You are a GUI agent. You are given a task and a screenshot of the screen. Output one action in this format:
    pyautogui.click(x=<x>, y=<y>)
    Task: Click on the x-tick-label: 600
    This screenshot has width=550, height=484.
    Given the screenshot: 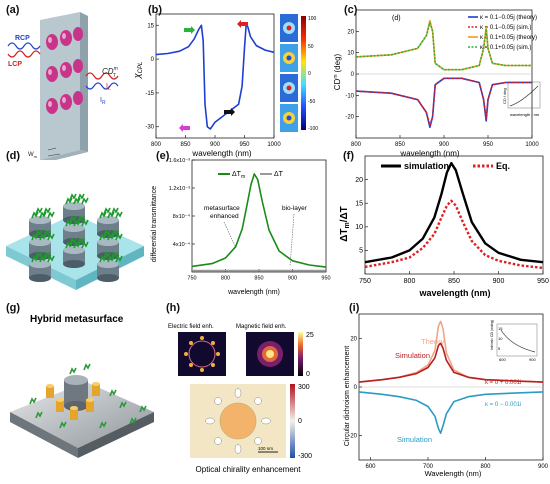 What is the action you would take?
    pyautogui.click(x=370, y=467)
    